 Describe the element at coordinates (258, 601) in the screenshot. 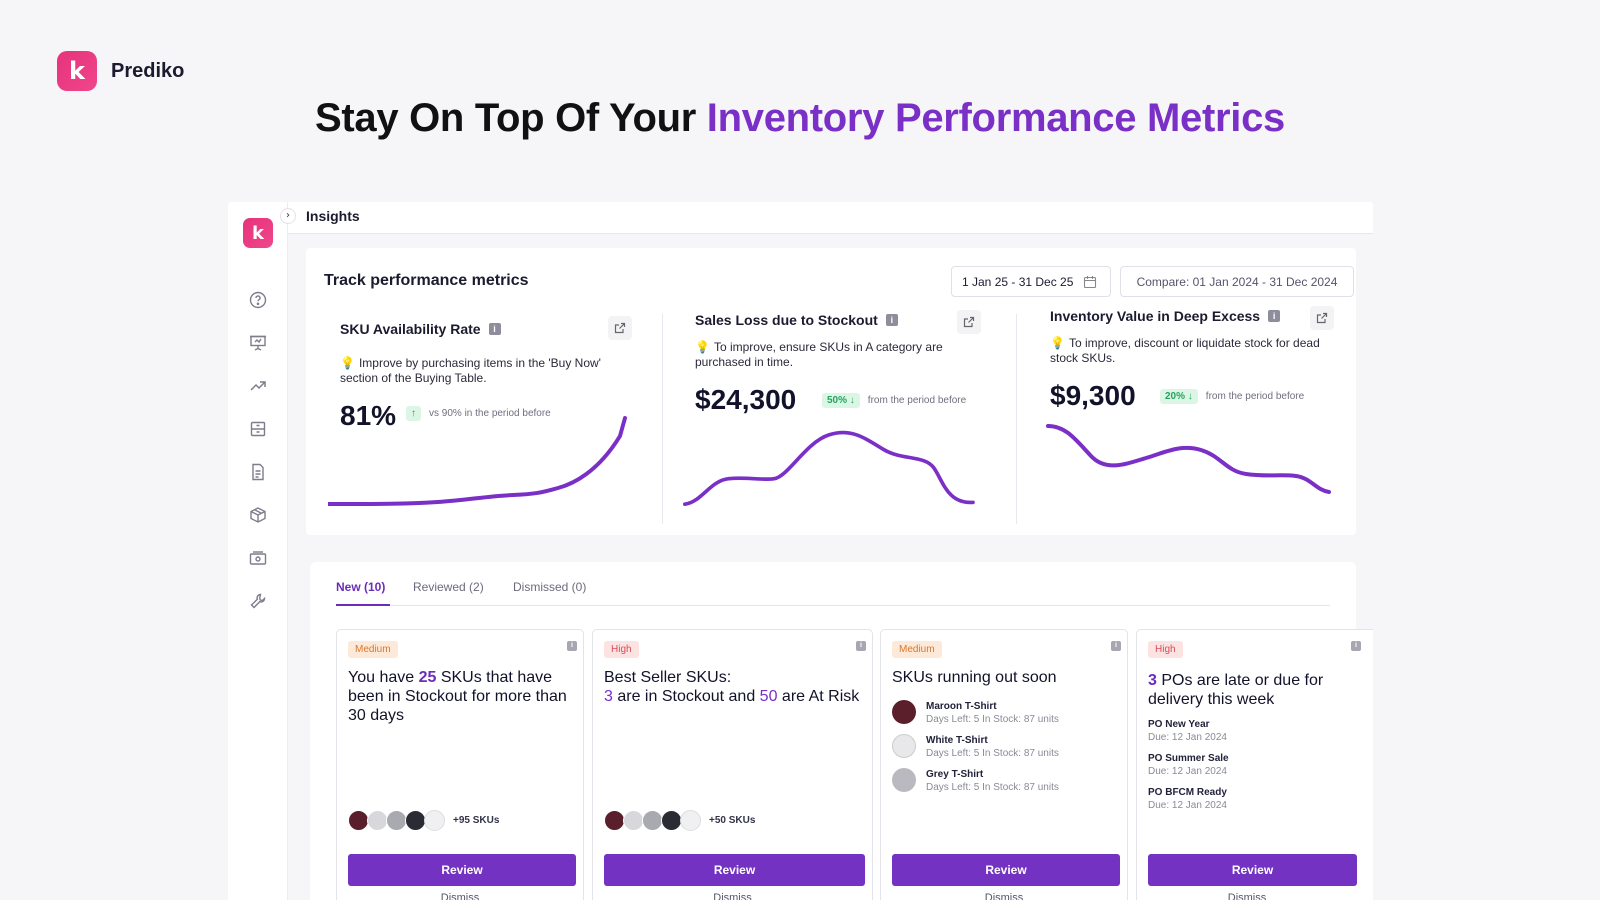

I see `tools-icon` at that location.